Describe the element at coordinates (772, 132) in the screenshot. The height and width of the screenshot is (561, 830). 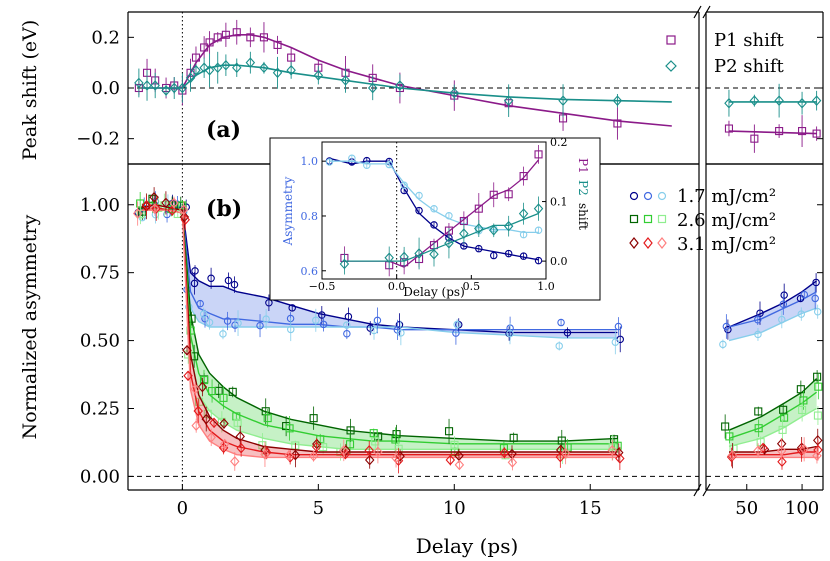
I see `fit-line-p1` at that location.